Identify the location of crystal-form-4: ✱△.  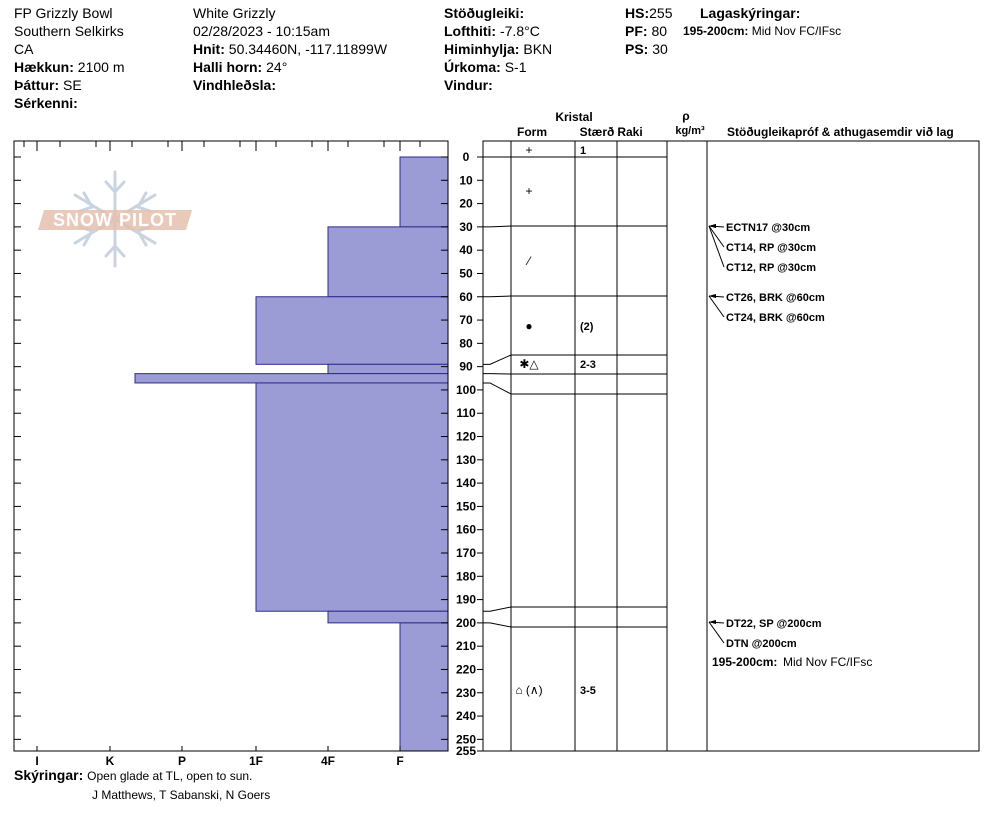
(529, 364).